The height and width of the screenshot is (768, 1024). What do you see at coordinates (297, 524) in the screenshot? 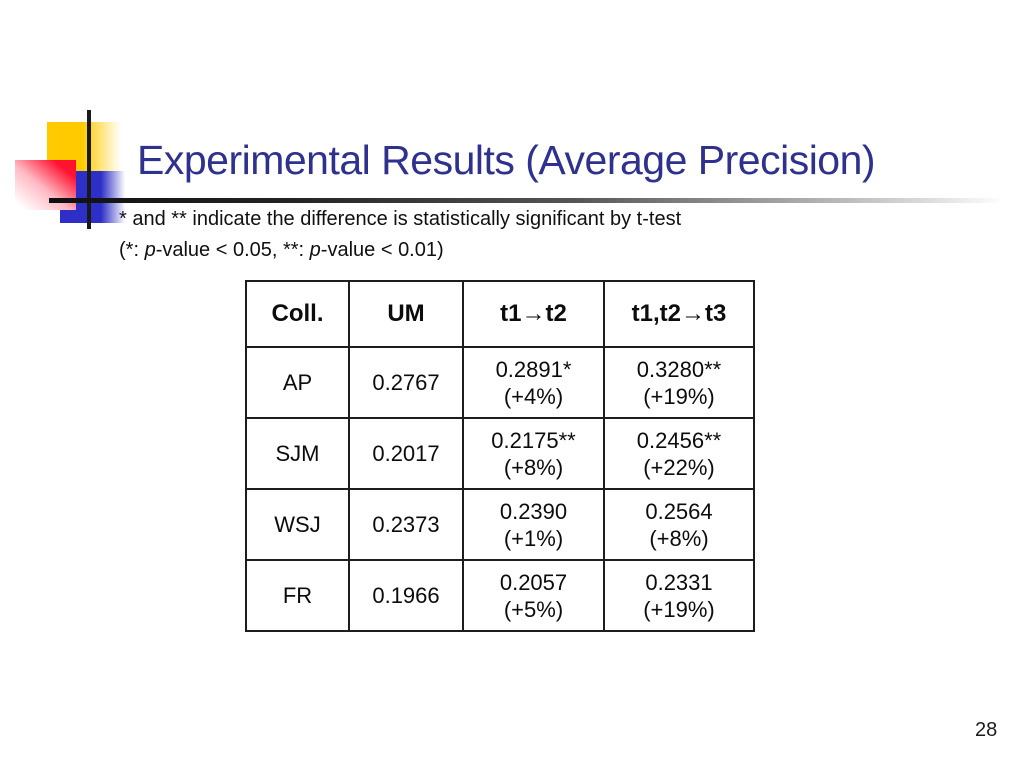
I see `cell-coll: WSJ` at bounding box center [297, 524].